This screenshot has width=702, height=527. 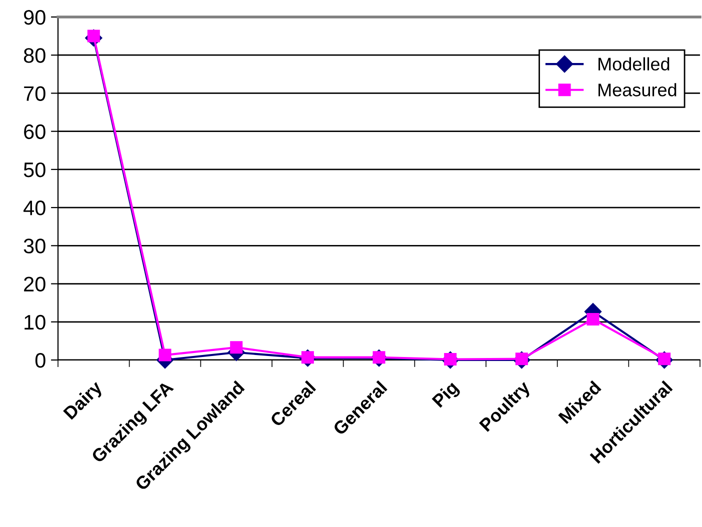 I want to click on y-tick-label: 10, so click(x=35, y=322).